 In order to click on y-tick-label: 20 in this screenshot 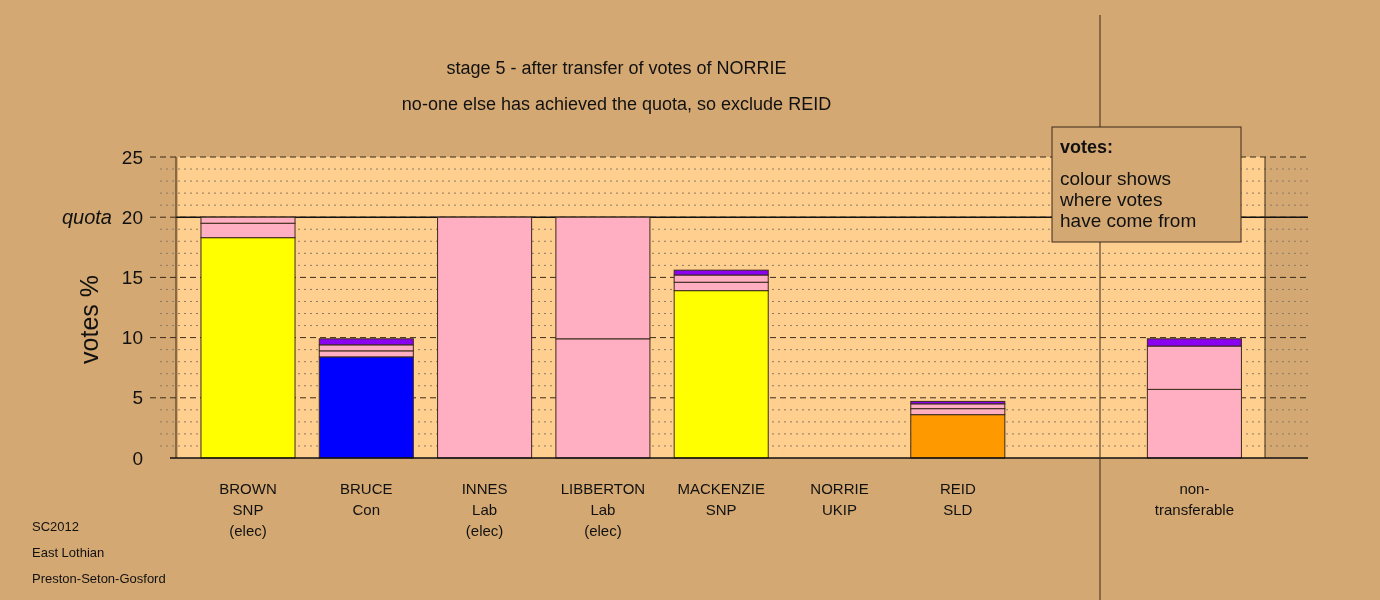, I will do `click(132, 217)`.